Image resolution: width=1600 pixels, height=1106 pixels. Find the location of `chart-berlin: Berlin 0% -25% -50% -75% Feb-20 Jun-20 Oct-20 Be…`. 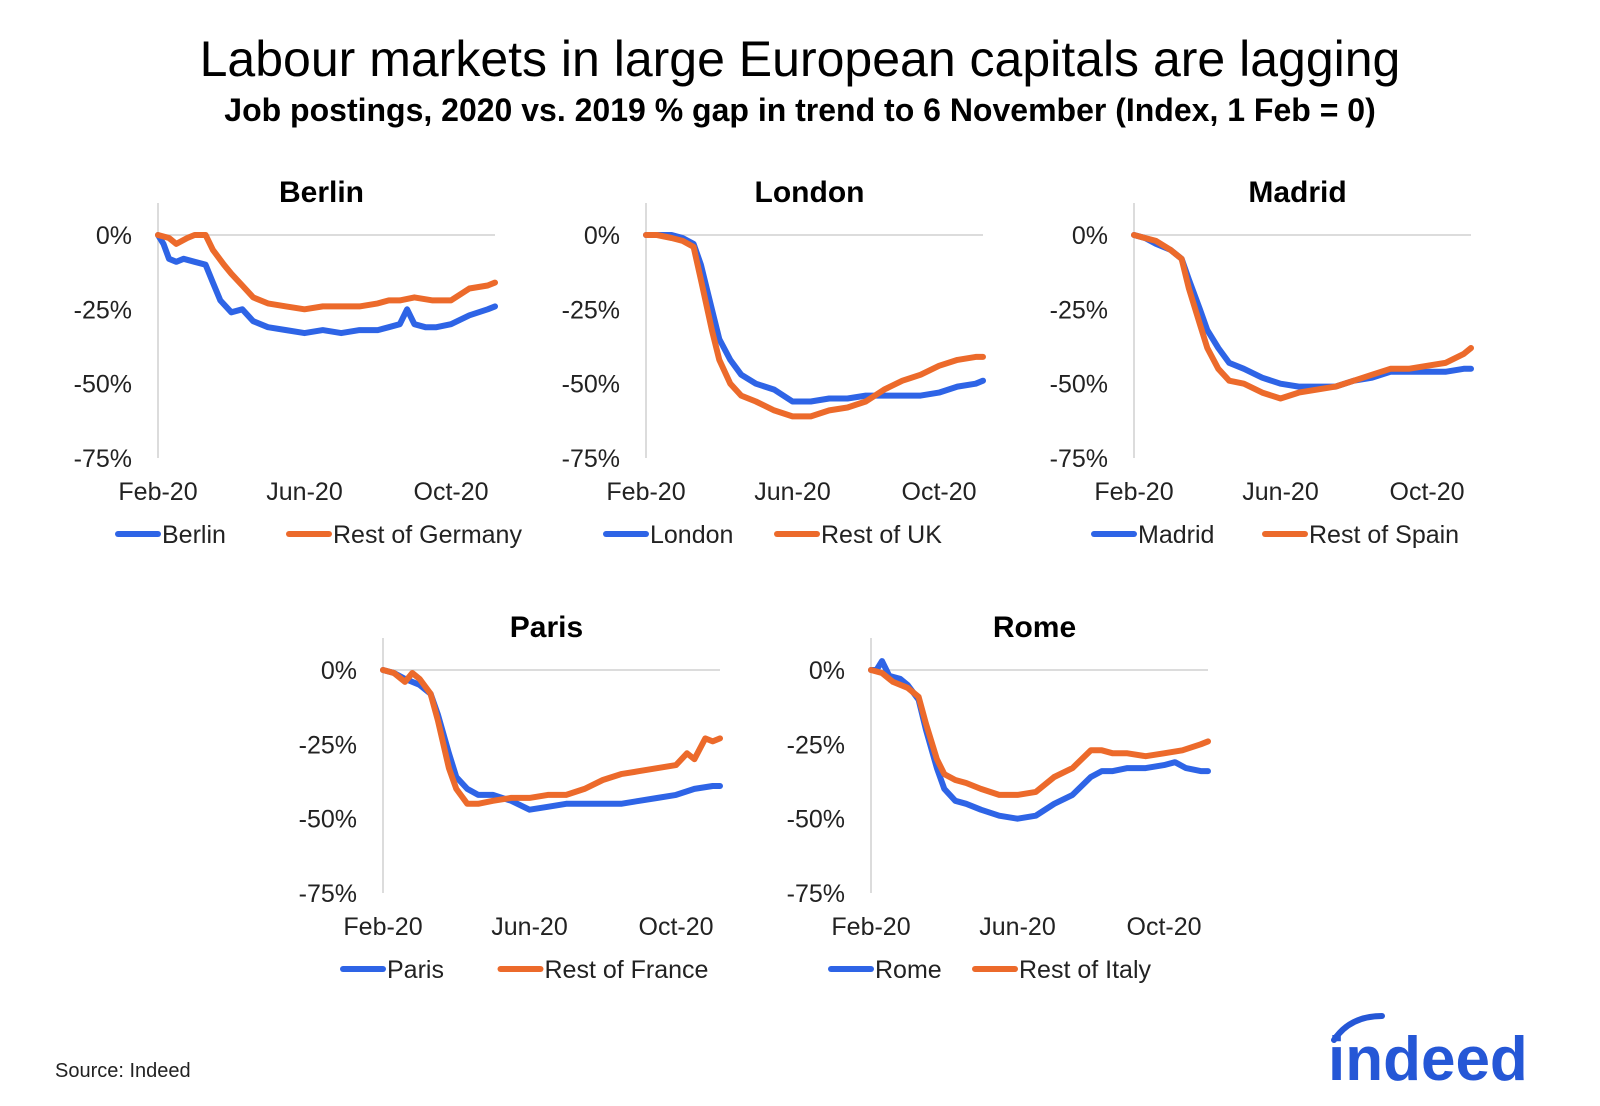

chart-berlin: Berlin 0% -25% -50% -75% Feb-20 Jun-20 Oct-20 Be… is located at coordinates (298, 362).